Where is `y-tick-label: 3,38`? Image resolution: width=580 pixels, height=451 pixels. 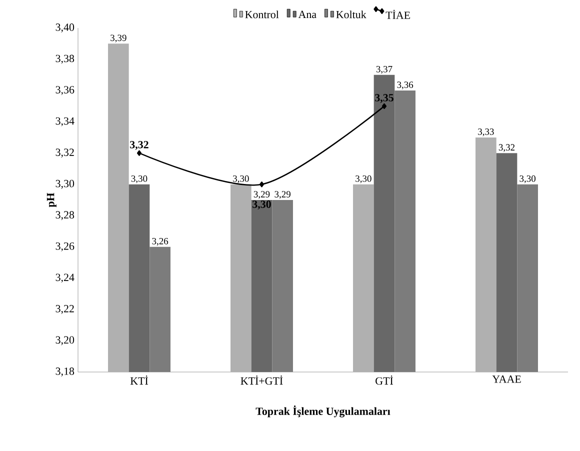 y-tick-label: 3,38 is located at coordinates (65, 59).